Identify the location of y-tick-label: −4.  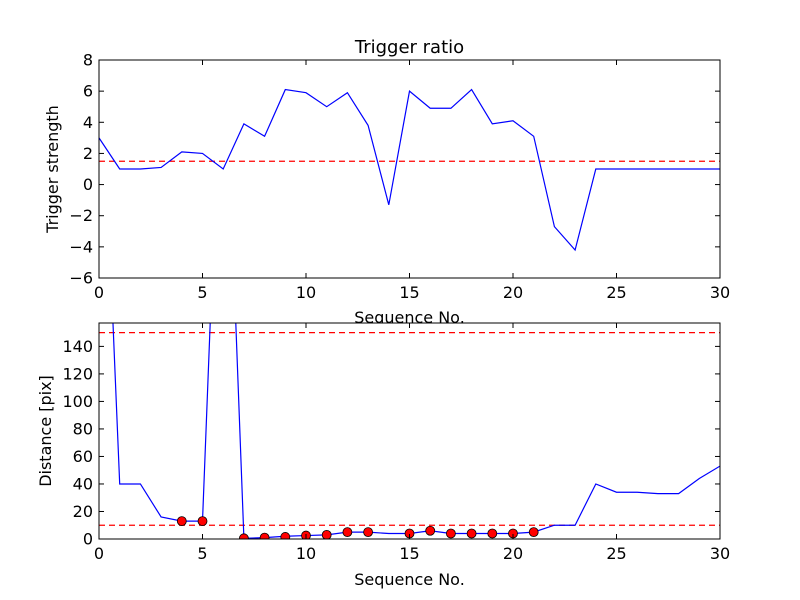
(81, 246).